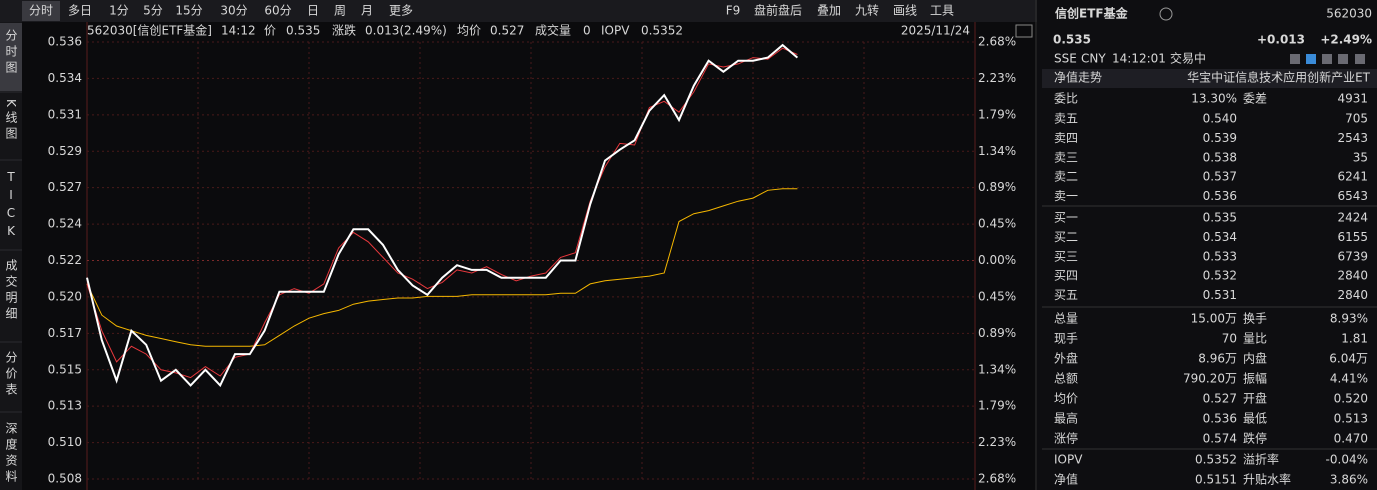 This screenshot has height=490, width=1377. I want to click on y-tick-label: 0.527, so click(65, 187).